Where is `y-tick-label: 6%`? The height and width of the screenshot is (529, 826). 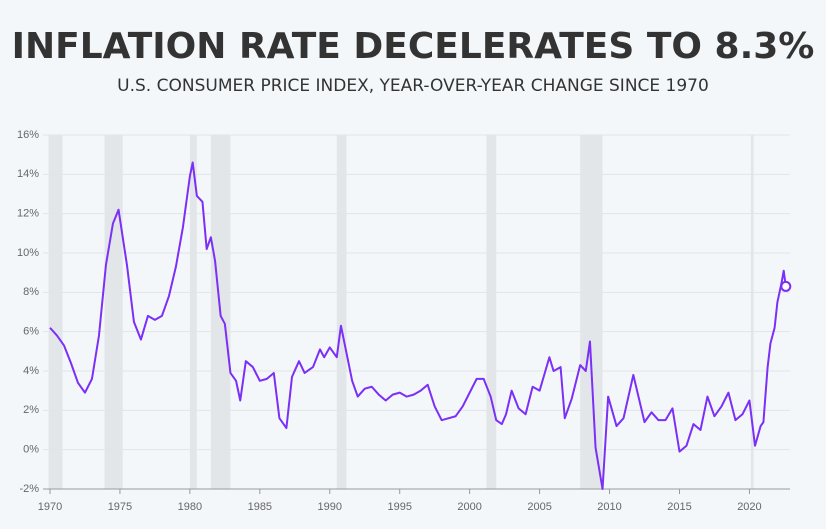 y-tick-label: 6% is located at coordinates (31, 332).